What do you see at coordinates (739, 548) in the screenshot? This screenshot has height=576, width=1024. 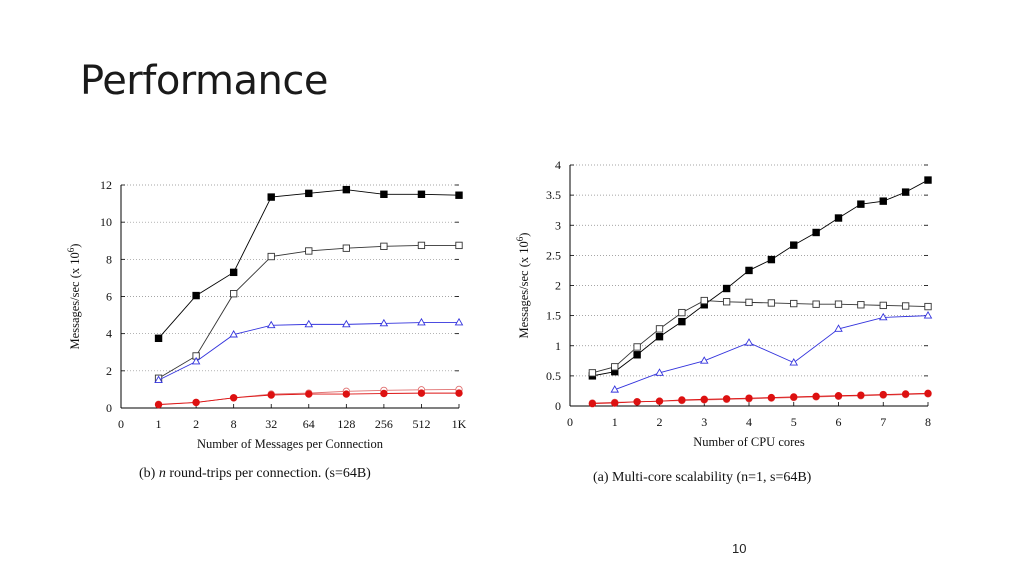 I see `page-number: 10` at bounding box center [739, 548].